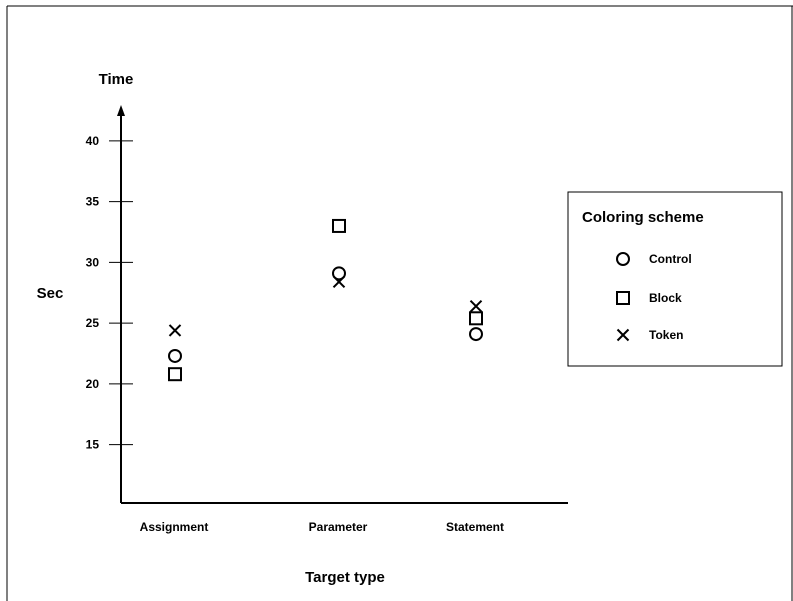 This screenshot has width=793, height=601. I want to click on legend-box, so click(675, 279).